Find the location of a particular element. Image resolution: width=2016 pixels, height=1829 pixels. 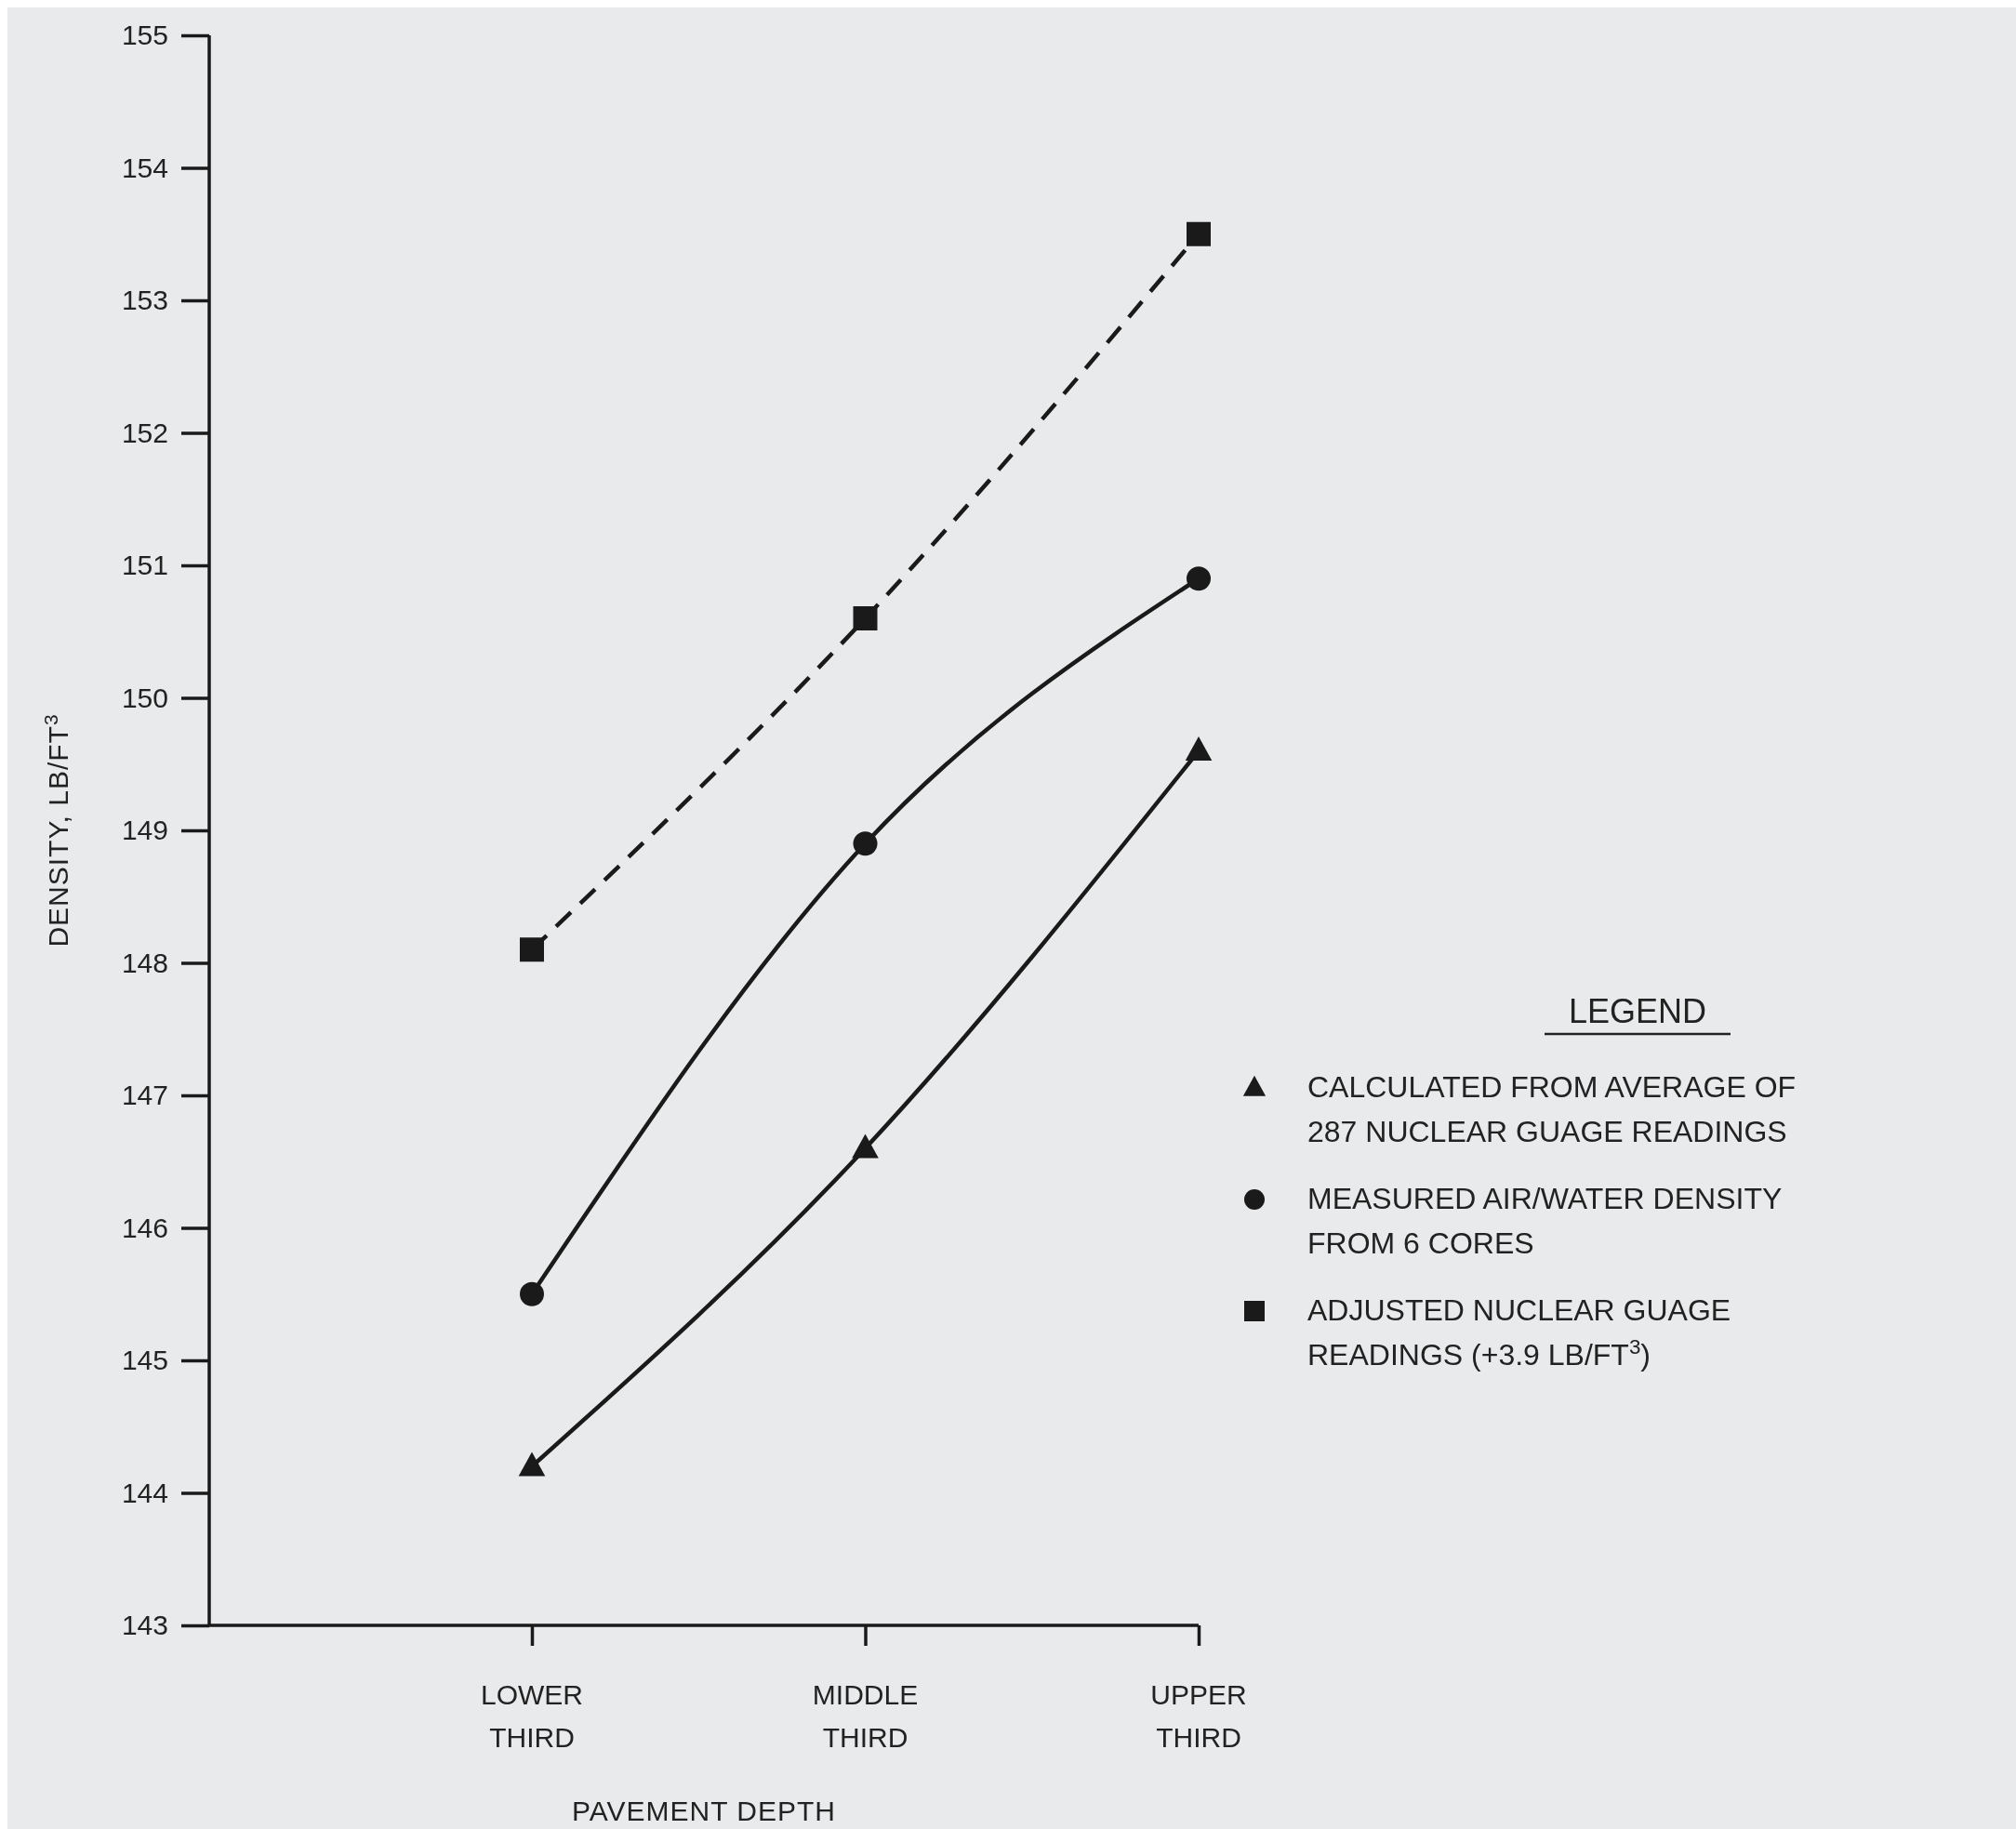

y-tick-label: 144 is located at coordinates (144, 1492).